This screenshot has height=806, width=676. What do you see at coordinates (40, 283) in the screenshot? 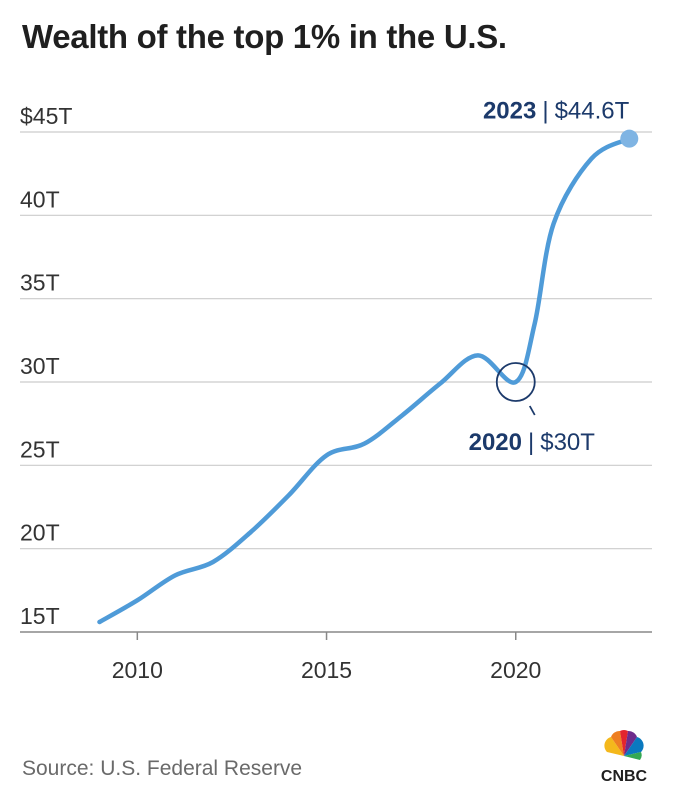
I see `y-tick-label: 35T` at bounding box center [40, 283].